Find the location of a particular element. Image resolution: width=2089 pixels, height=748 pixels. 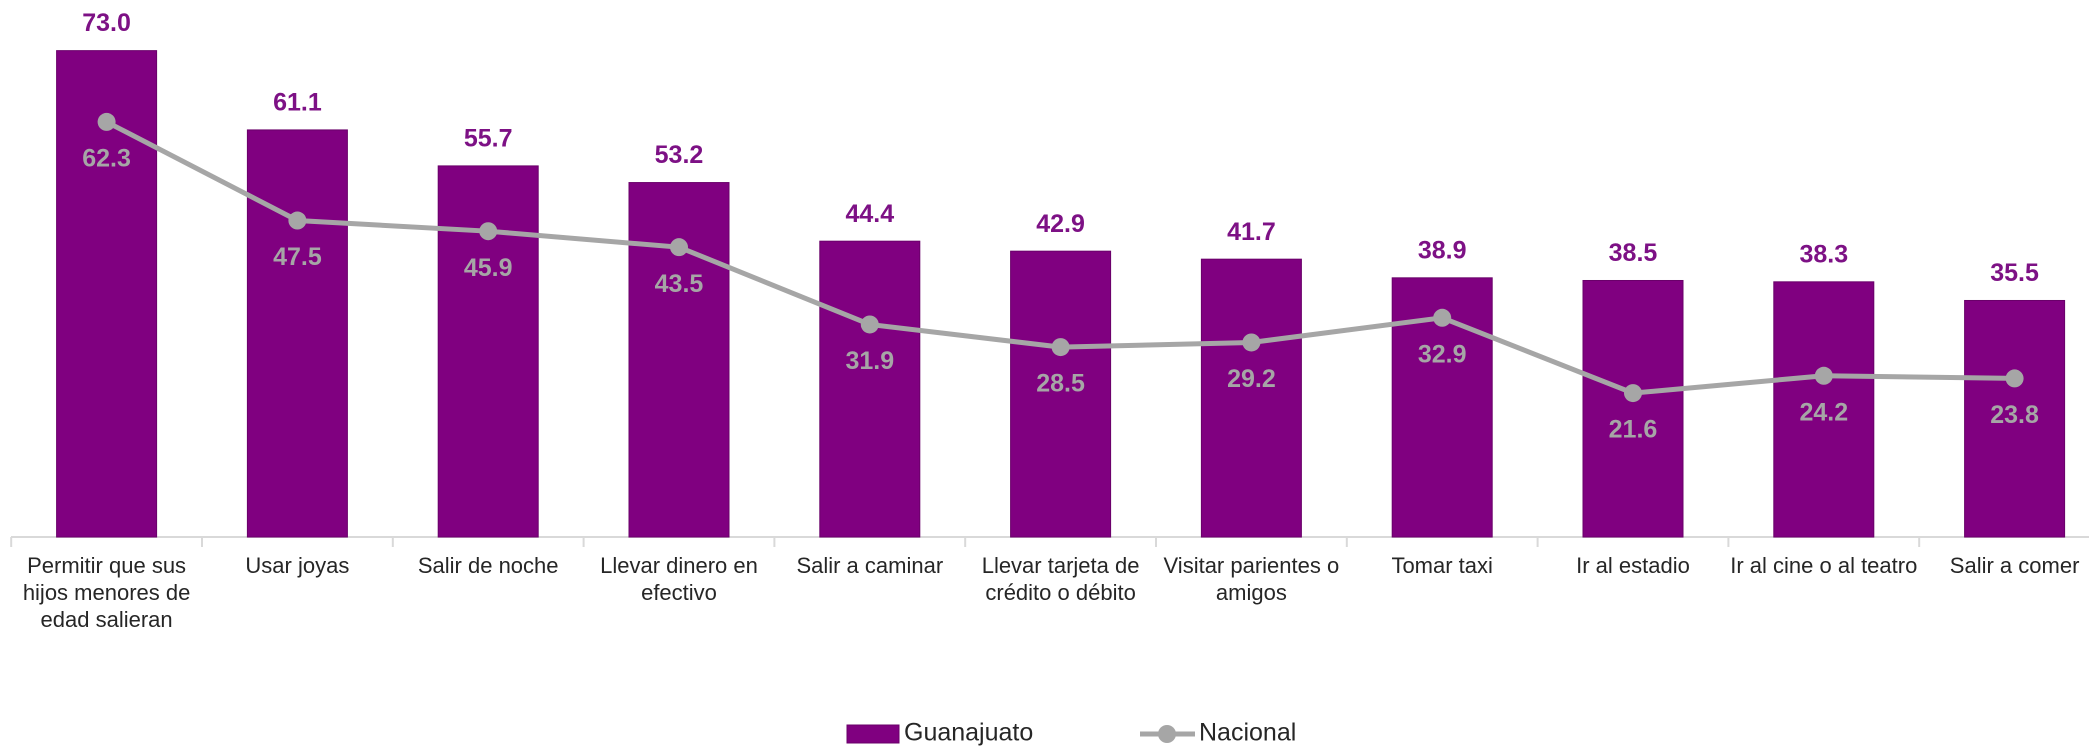

line-value-label: 31.9 is located at coordinates (869, 361).